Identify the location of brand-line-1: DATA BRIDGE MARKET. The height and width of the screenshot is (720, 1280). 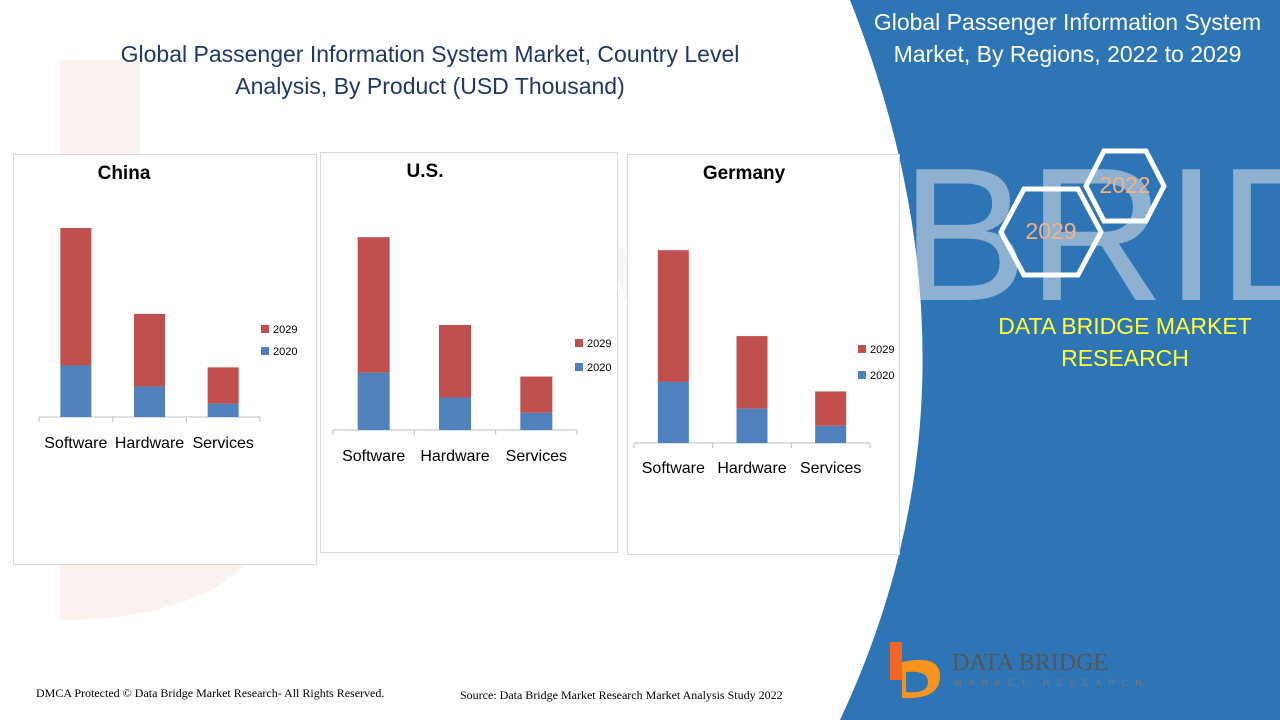
(1125, 326).